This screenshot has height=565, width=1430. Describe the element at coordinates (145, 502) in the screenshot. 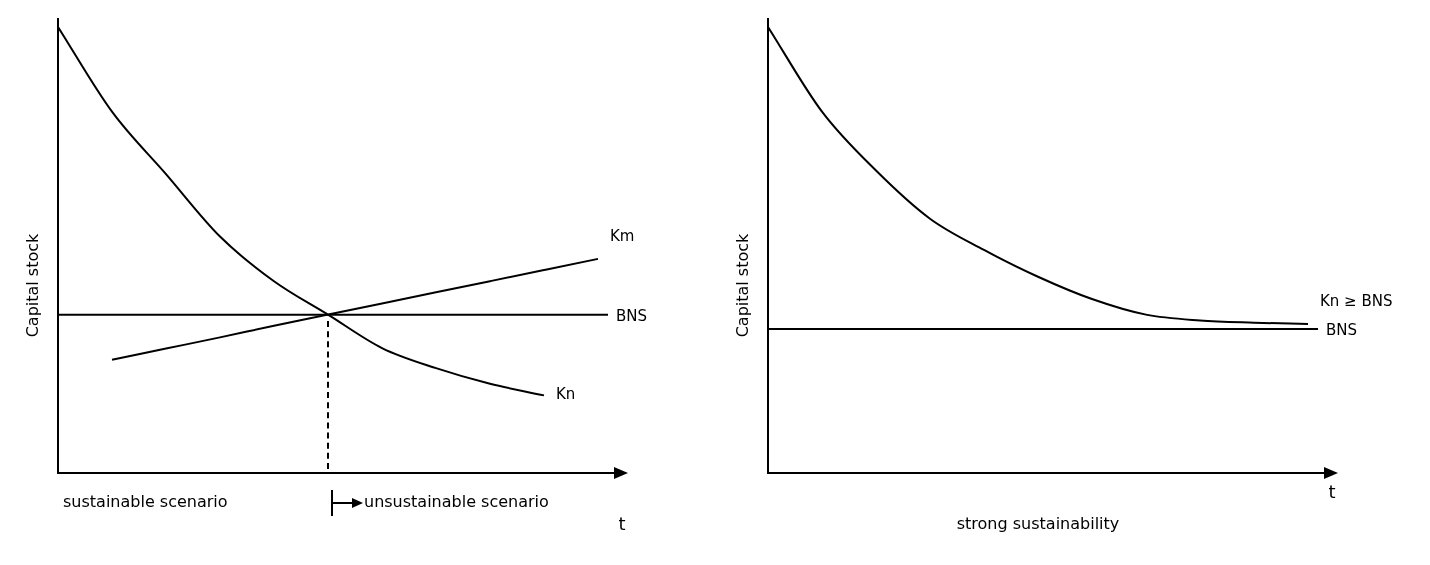

I see `text: sustainable scenario` at that location.